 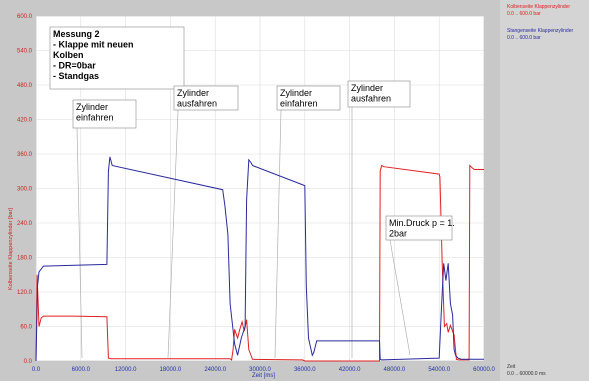 What do you see at coordinates (25, 52) in the screenshot?
I see `y-tick-label: 540.0` at bounding box center [25, 52].